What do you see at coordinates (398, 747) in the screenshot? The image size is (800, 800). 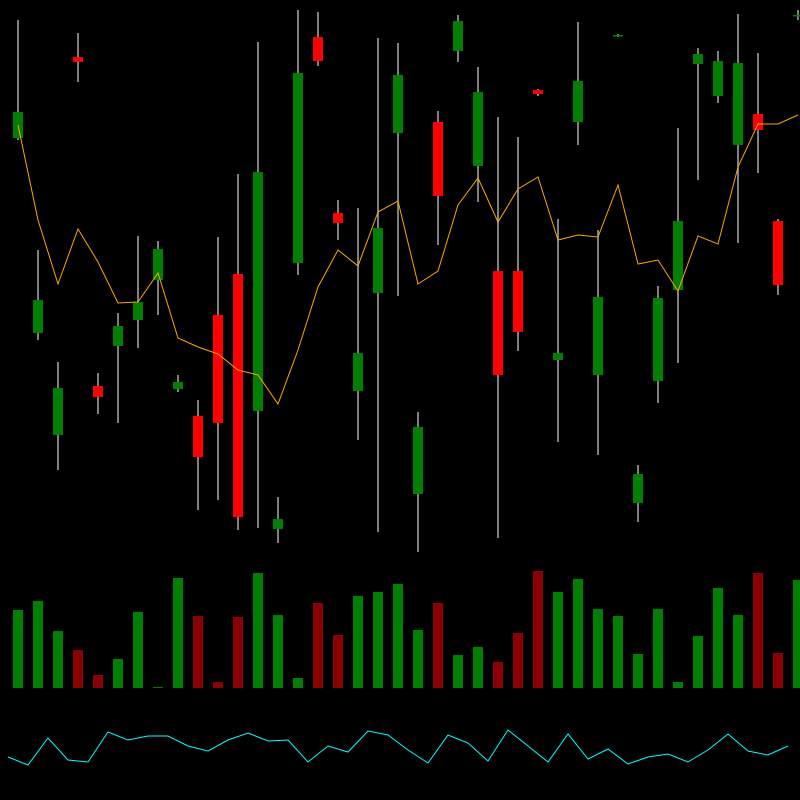 I see `indicator-line` at bounding box center [398, 747].